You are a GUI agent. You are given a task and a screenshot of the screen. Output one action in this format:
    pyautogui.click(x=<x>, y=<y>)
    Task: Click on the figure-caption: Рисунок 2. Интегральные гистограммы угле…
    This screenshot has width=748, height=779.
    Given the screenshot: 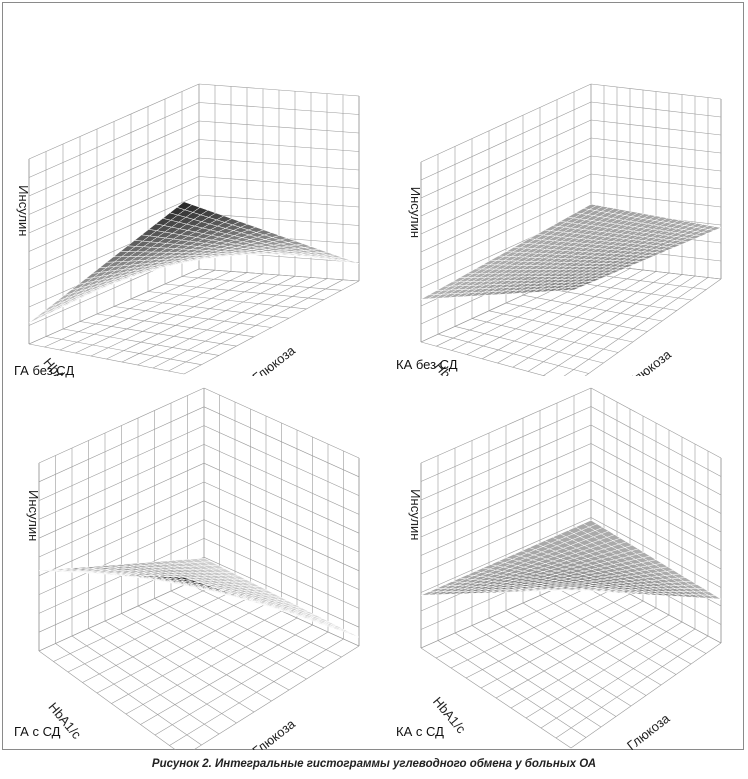 What is the action you would take?
    pyautogui.click(x=374, y=764)
    